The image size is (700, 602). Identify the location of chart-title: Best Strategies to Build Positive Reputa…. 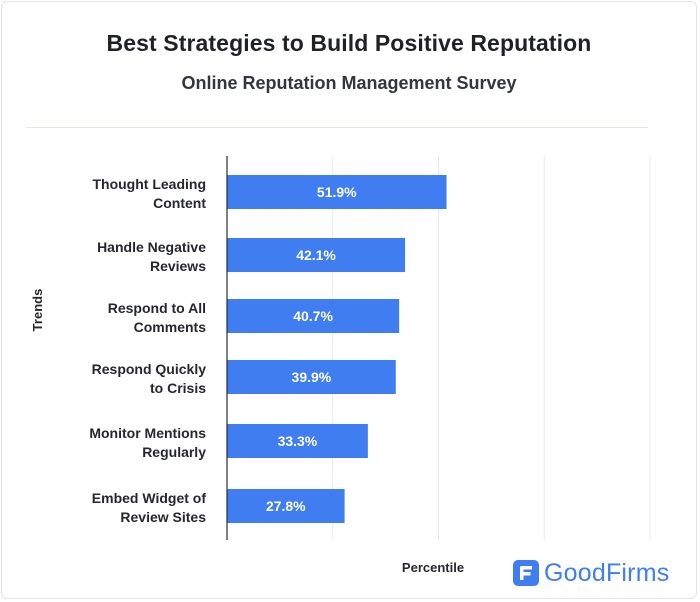
(349, 43).